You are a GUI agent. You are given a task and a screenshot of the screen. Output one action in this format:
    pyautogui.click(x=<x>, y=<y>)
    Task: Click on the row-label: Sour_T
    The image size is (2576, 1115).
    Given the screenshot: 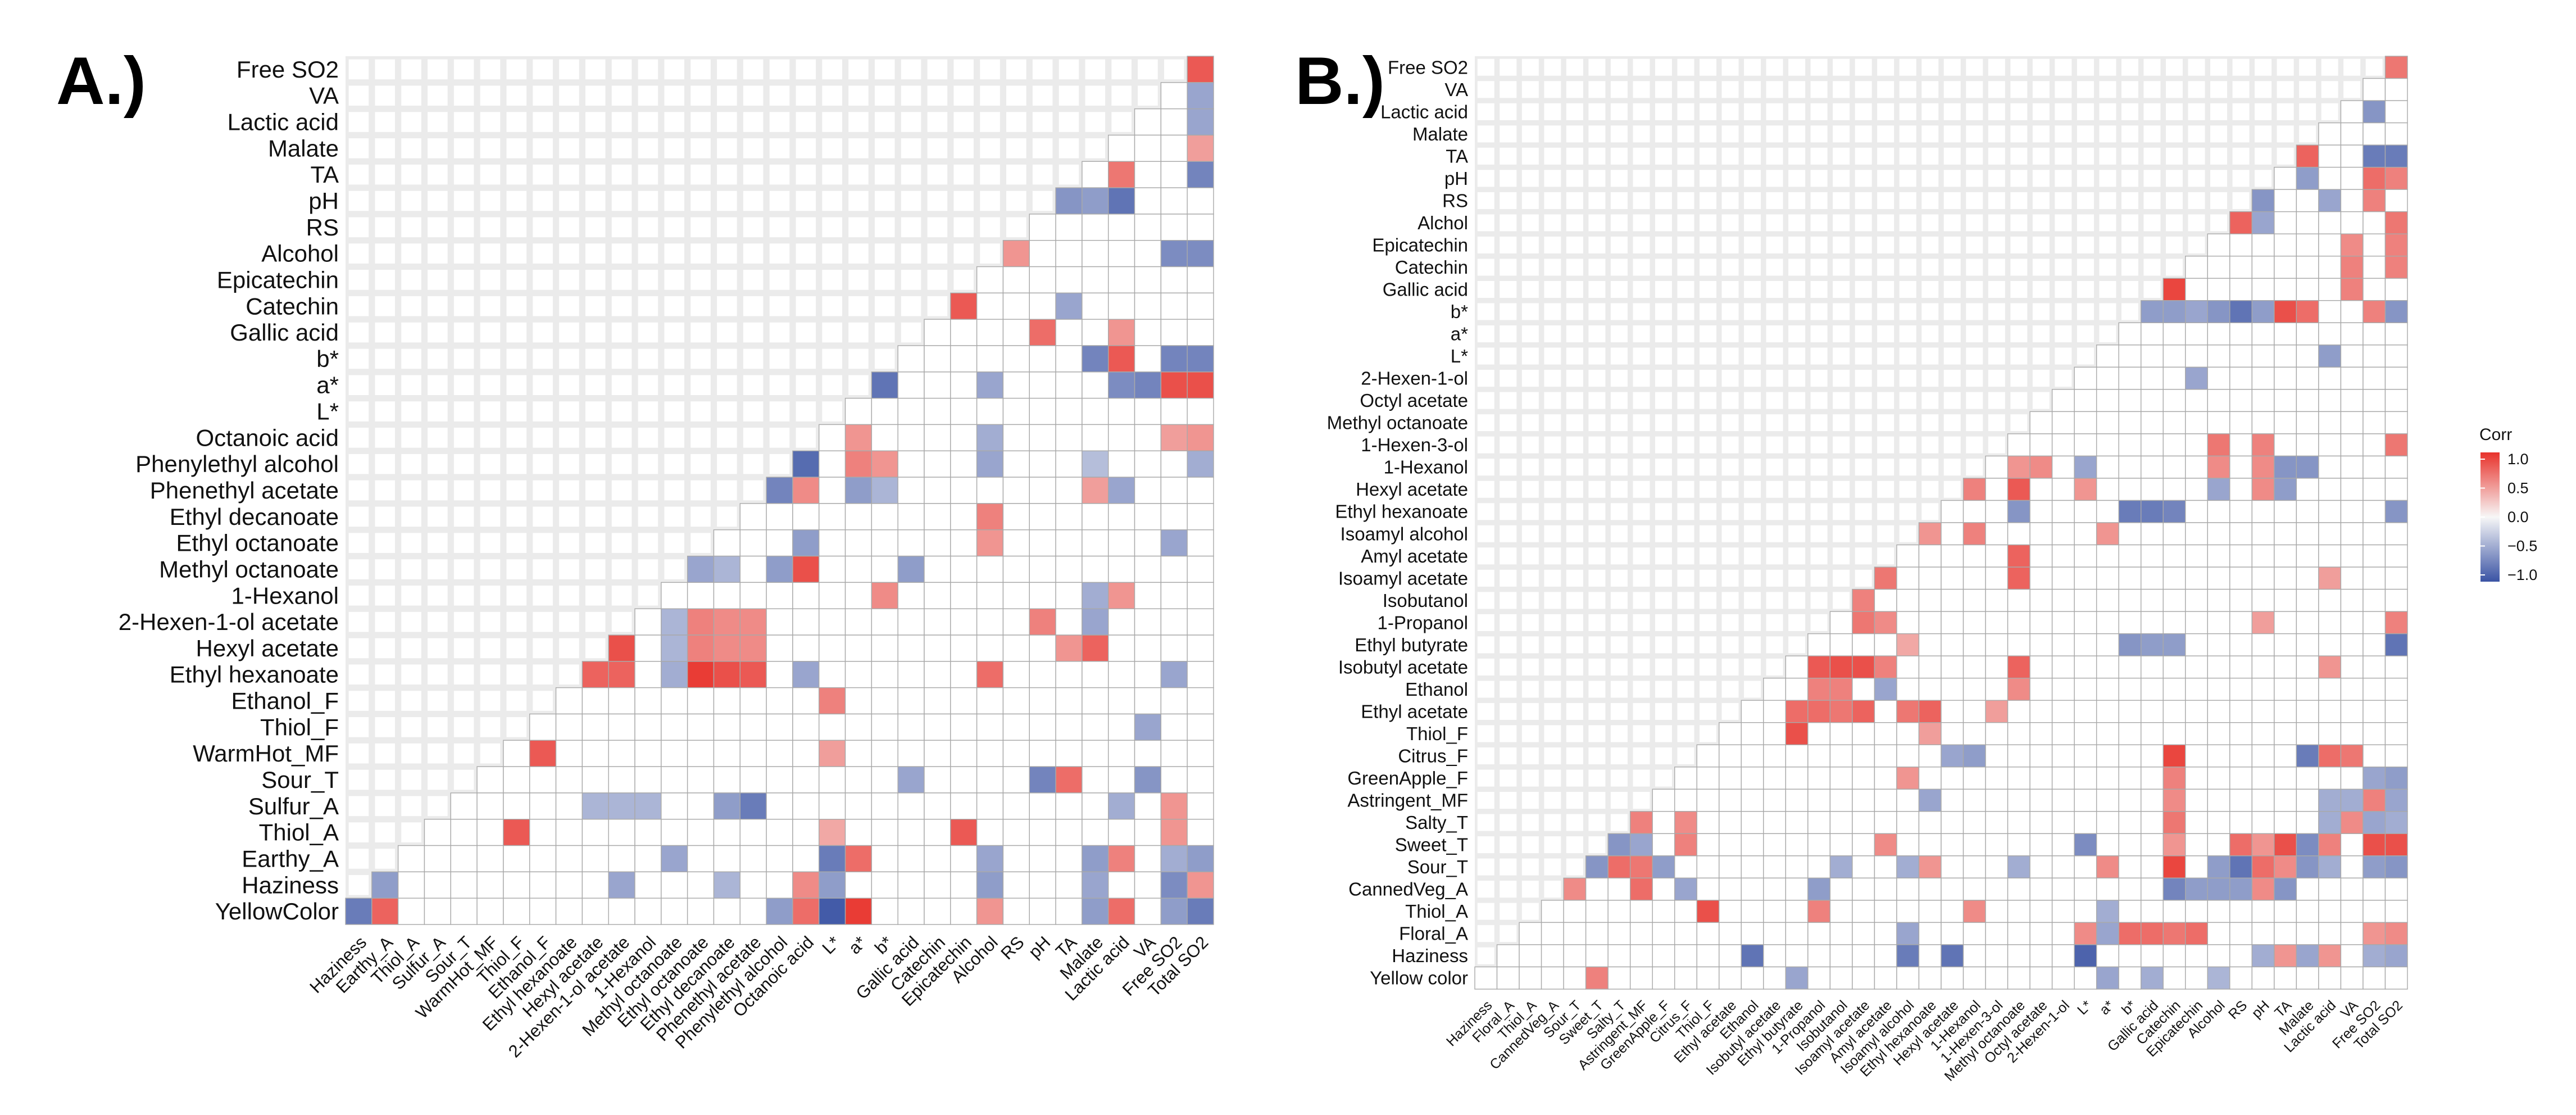 What is the action you would take?
    pyautogui.click(x=1437, y=866)
    